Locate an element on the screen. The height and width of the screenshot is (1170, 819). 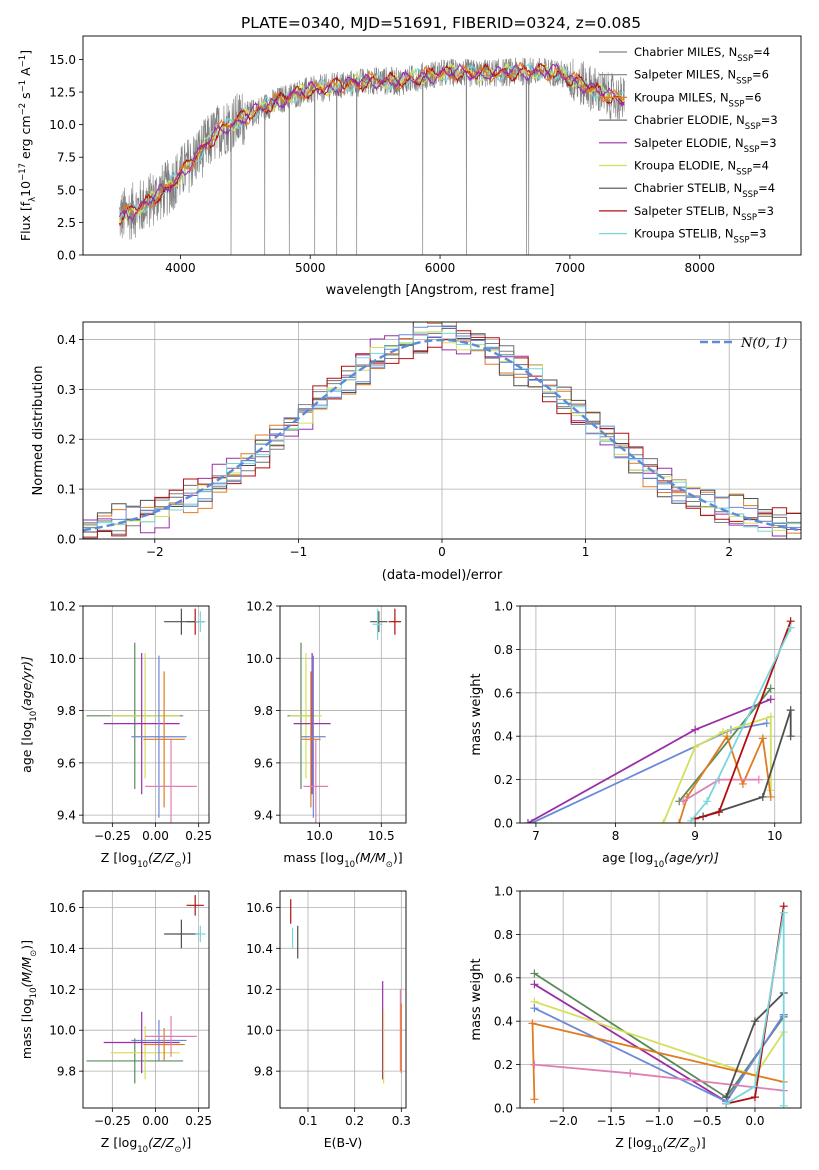
normal-curve is located at coordinates (442, 435).